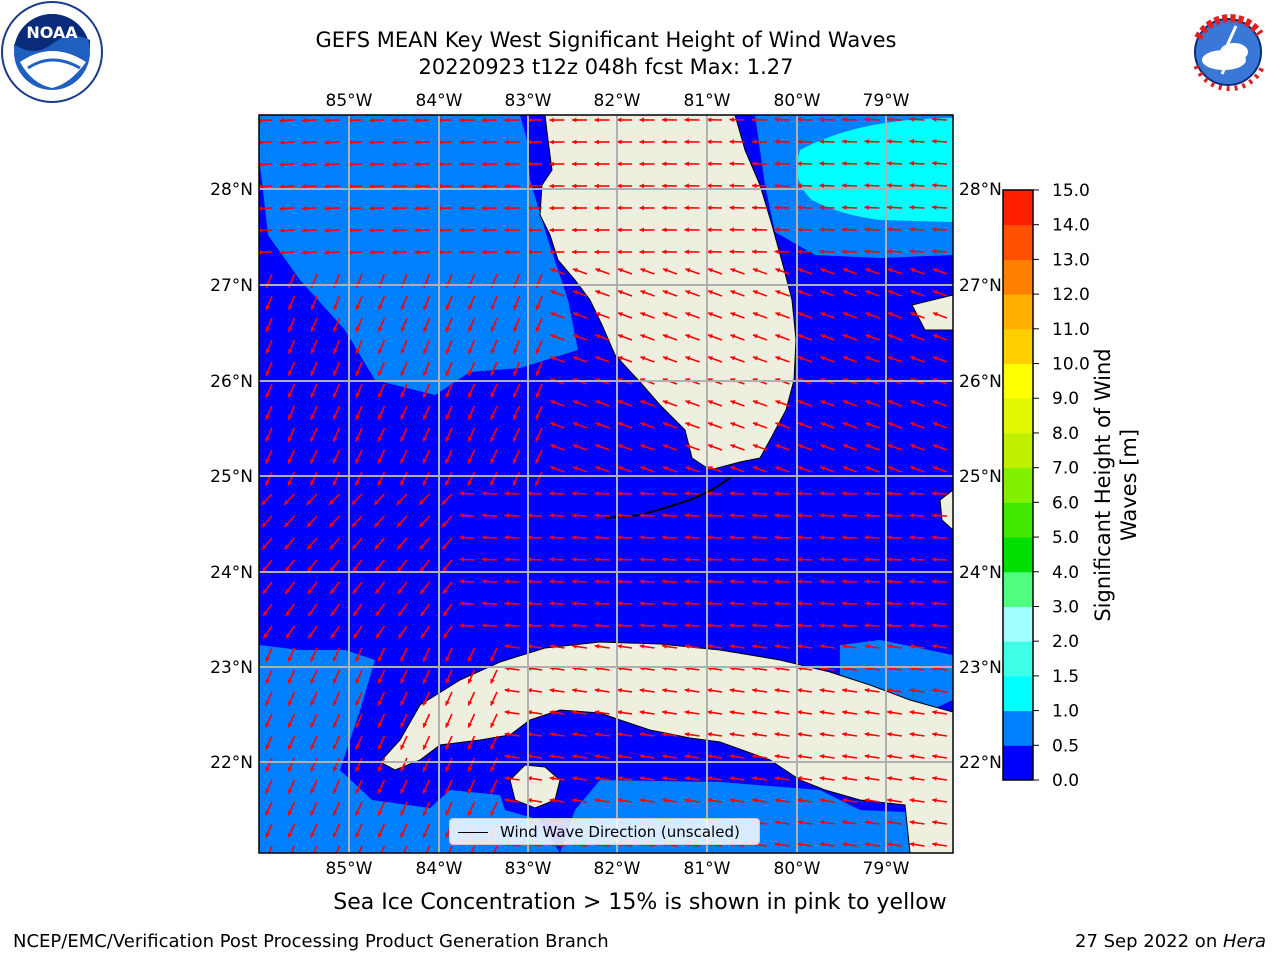 This screenshot has width=1280, height=960. What do you see at coordinates (1018, 312) in the screenshot?
I see `colorbar-segment` at bounding box center [1018, 312].